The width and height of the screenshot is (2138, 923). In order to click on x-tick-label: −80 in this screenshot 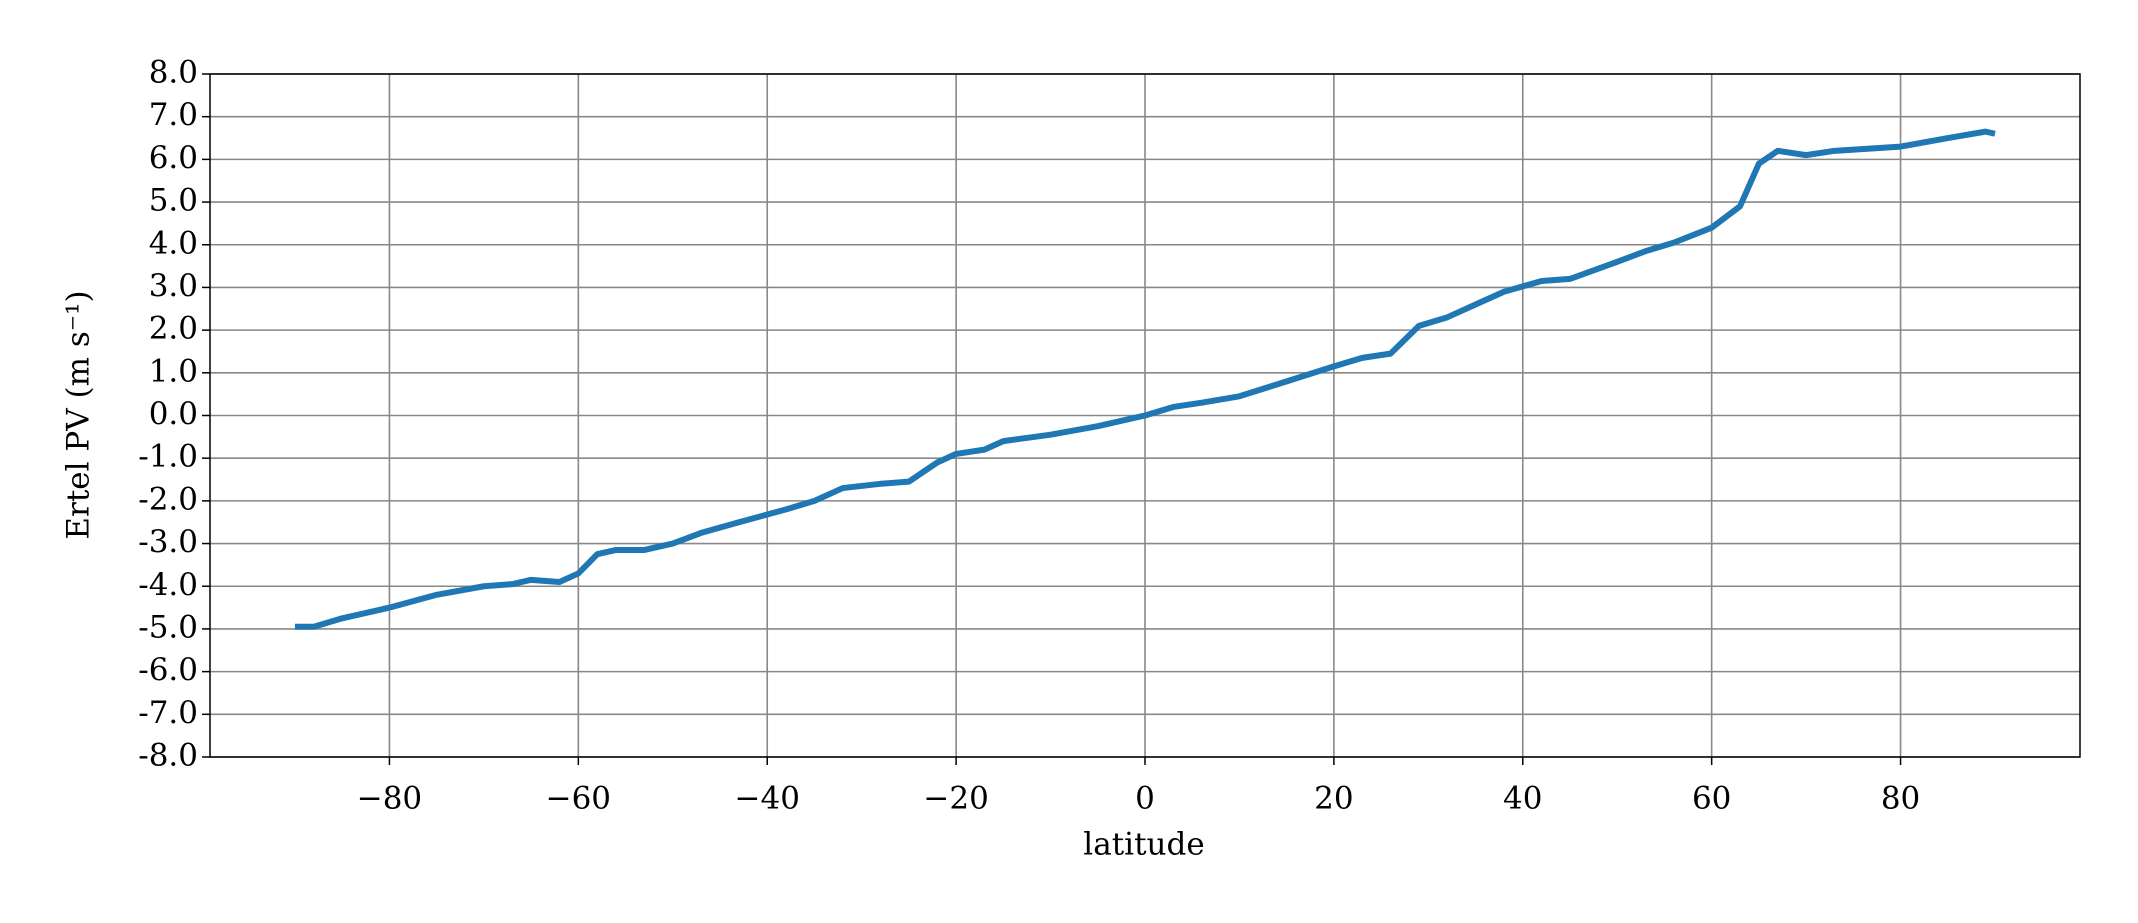, I will do `click(389, 799)`.